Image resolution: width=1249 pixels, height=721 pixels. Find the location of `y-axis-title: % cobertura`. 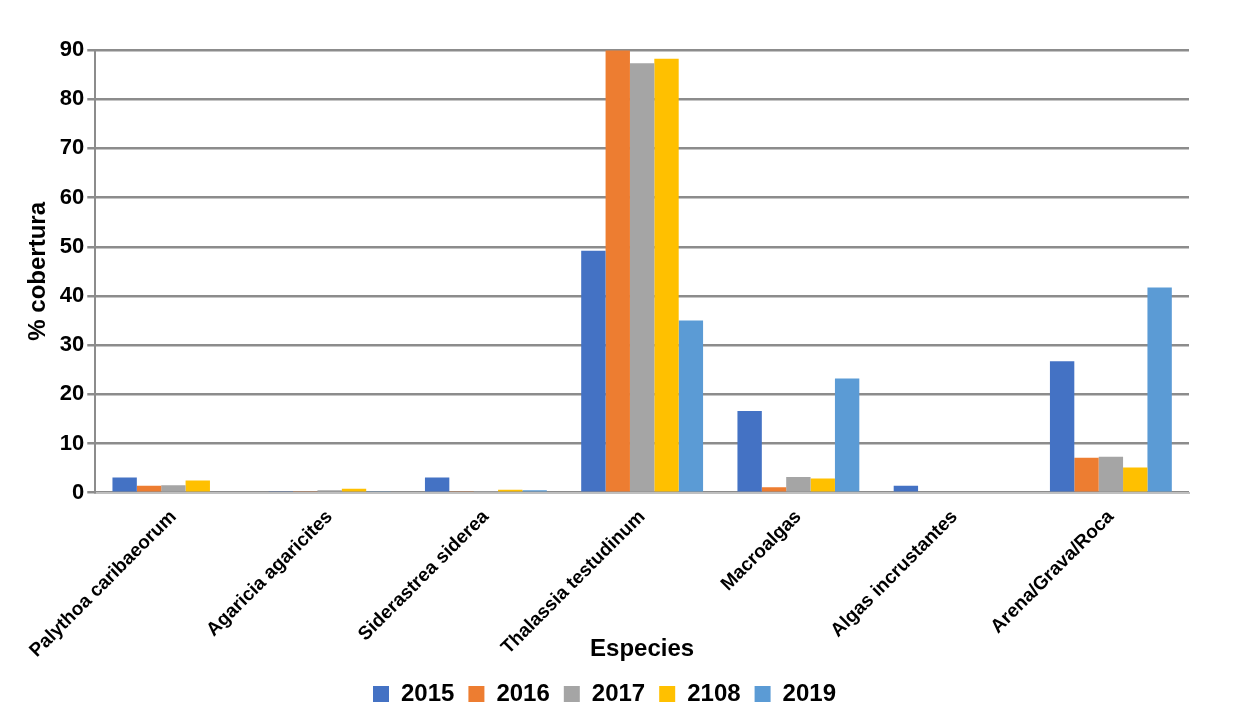

y-axis-title: % cobertura is located at coordinates (37, 271).